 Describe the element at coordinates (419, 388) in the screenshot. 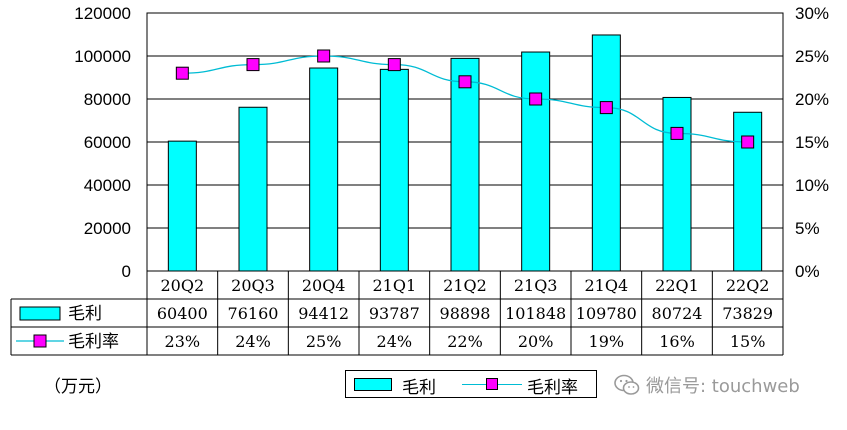

I see `legend-bar-label: 毛利` at that location.